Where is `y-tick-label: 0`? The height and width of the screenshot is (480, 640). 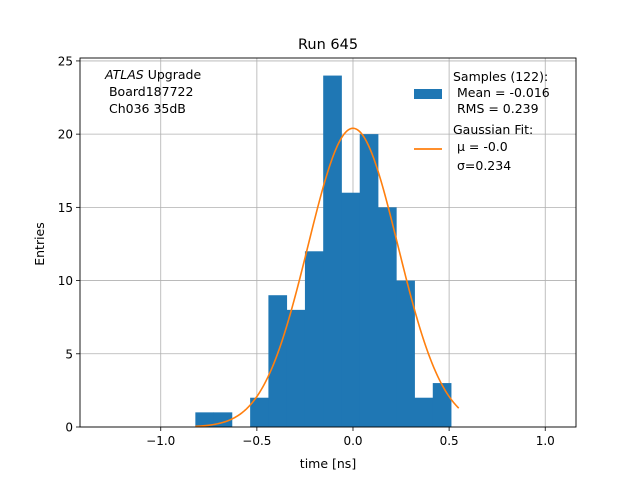 y-tick-label: 0 is located at coordinates (69, 428).